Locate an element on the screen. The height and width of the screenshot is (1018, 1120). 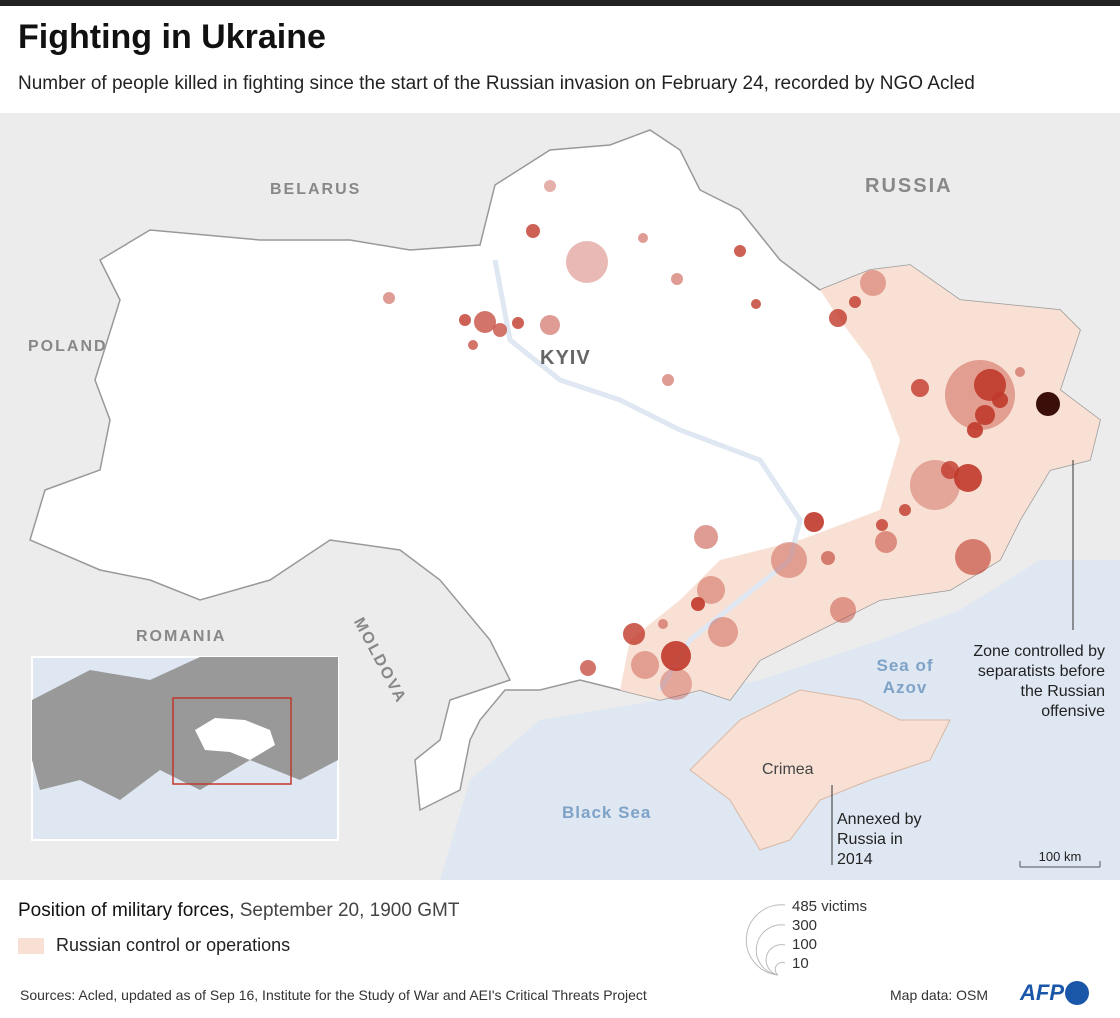
label-sea-of-azov: Sea of Azov is located at coordinates (905, 676).